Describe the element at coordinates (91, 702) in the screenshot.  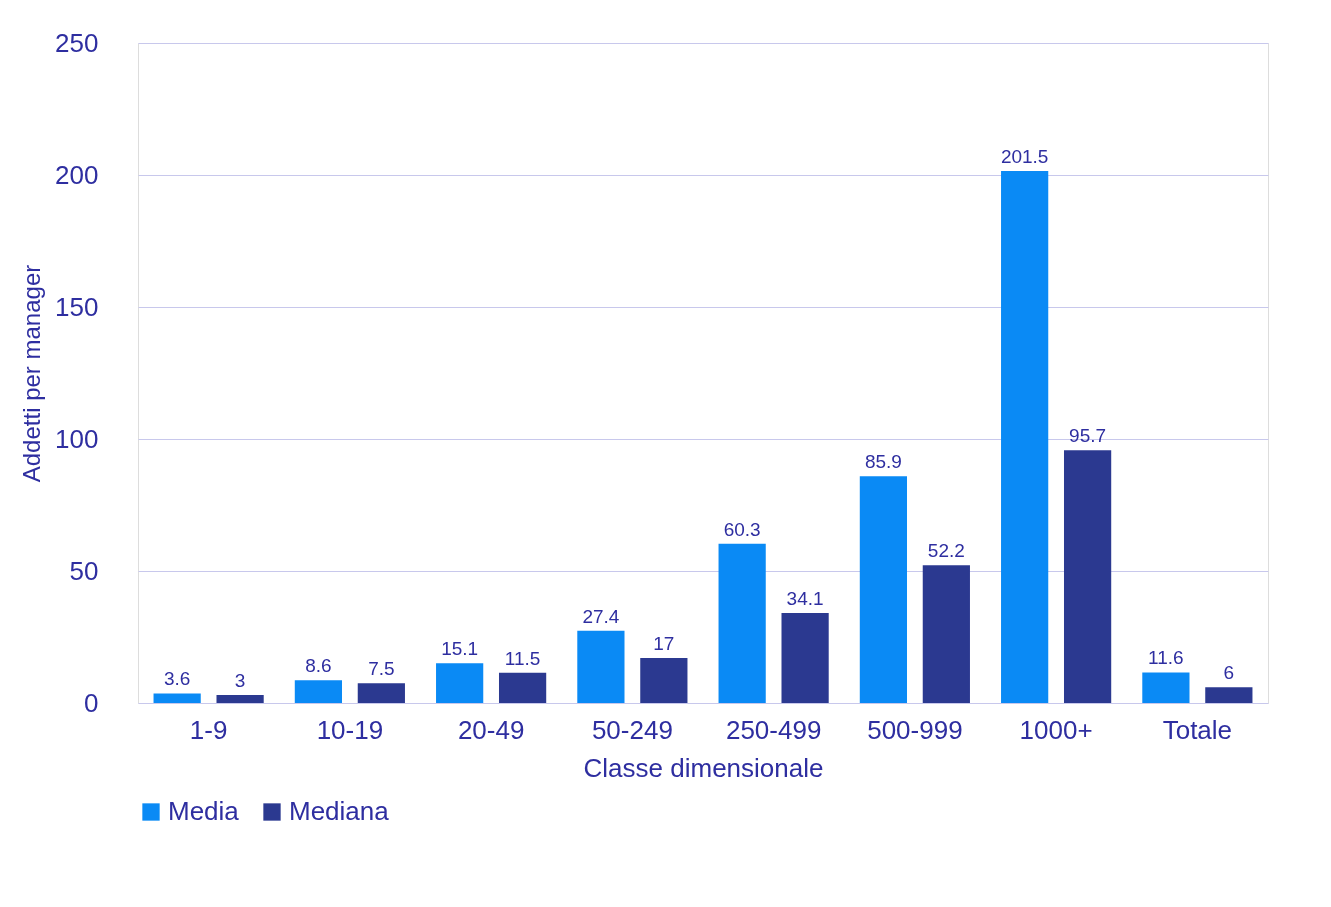
I see `y-tick-label: 0` at that location.